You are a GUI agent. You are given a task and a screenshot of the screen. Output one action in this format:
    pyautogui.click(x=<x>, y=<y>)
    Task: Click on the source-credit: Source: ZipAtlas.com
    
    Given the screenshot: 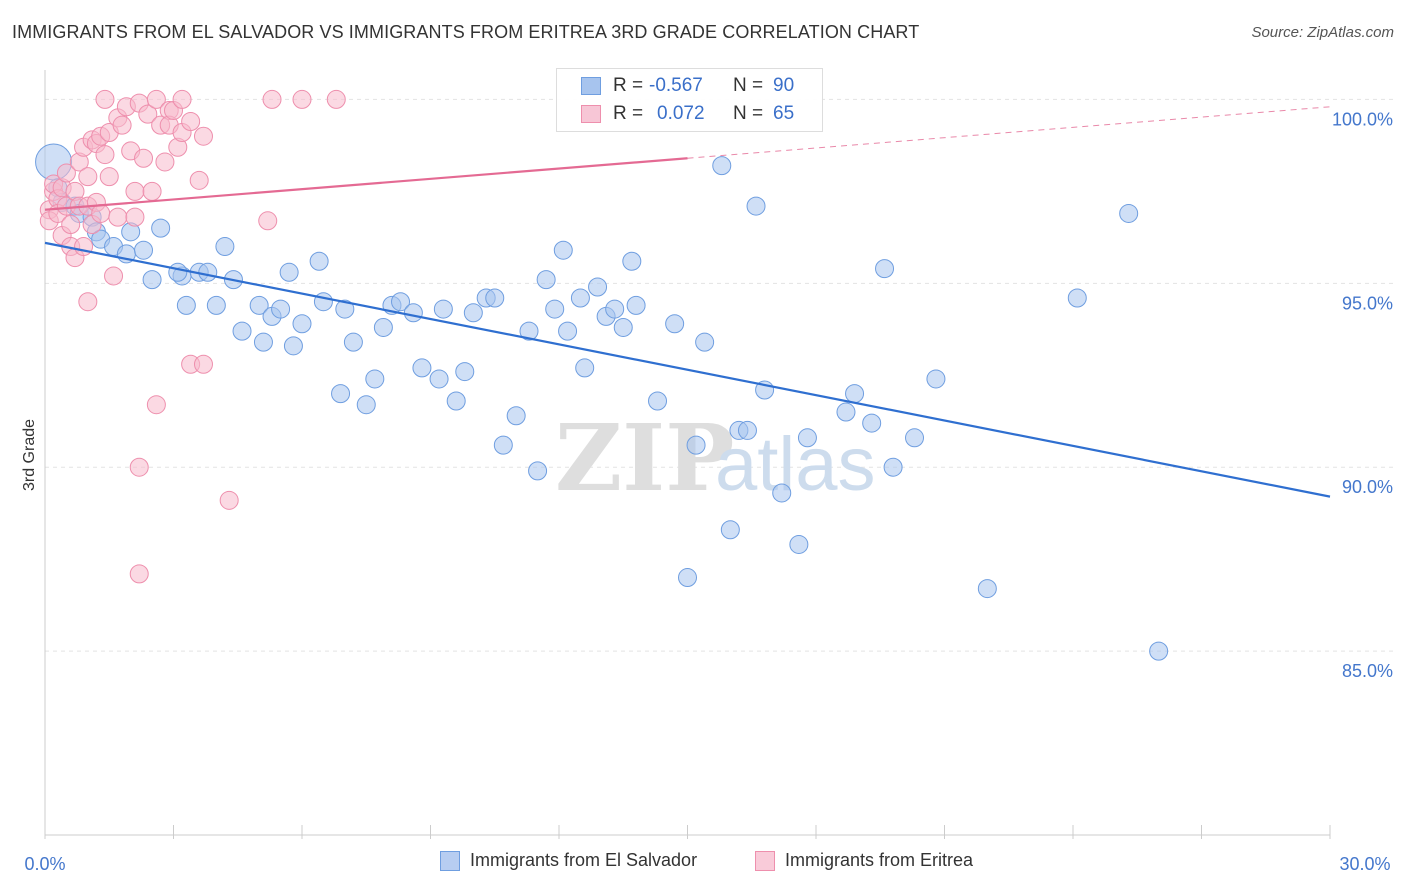 What is the action you would take?
    pyautogui.click(x=1322, y=32)
    